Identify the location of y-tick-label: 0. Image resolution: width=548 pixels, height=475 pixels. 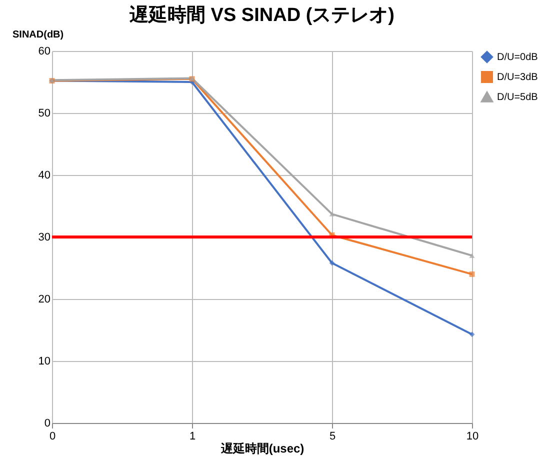
(47, 424).